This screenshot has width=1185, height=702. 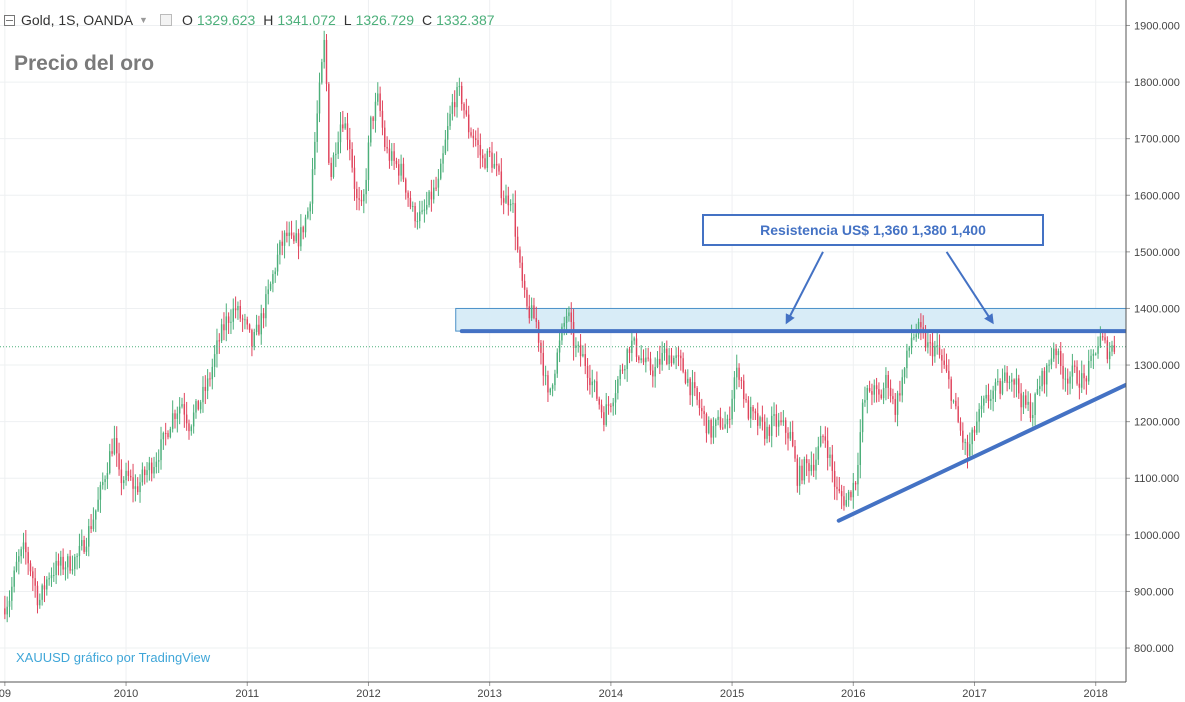 What do you see at coordinates (143, 20) in the screenshot?
I see `chevron-down-icon: ▼` at bounding box center [143, 20].